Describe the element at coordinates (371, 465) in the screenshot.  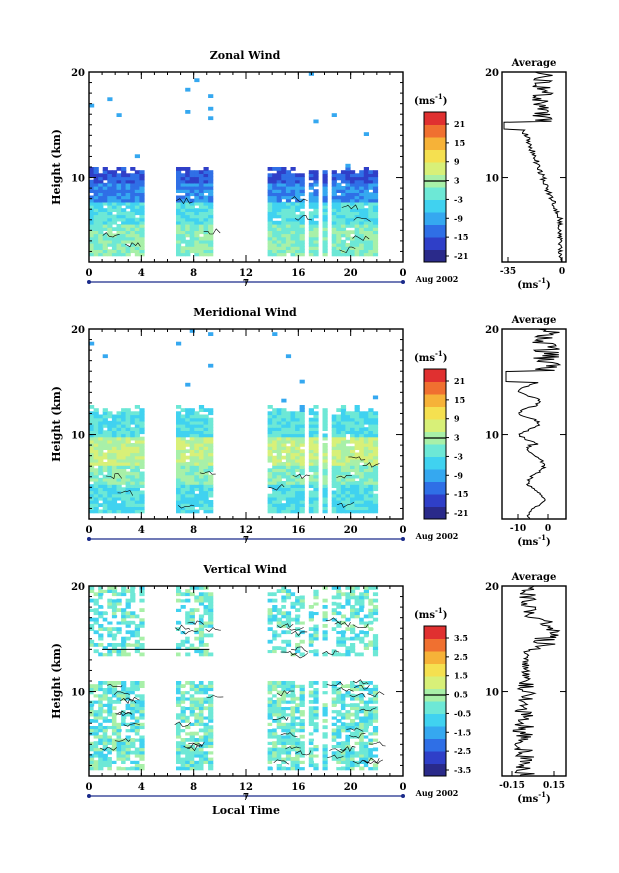
I see `contour-line` at that location.